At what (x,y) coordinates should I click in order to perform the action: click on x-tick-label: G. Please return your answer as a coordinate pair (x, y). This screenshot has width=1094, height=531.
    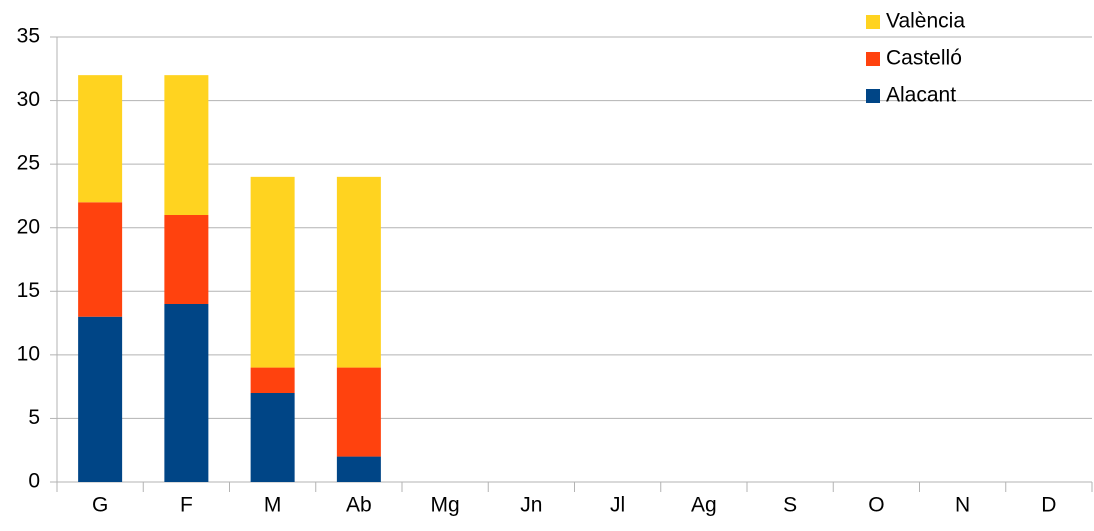
    Looking at the image, I should click on (100, 505).